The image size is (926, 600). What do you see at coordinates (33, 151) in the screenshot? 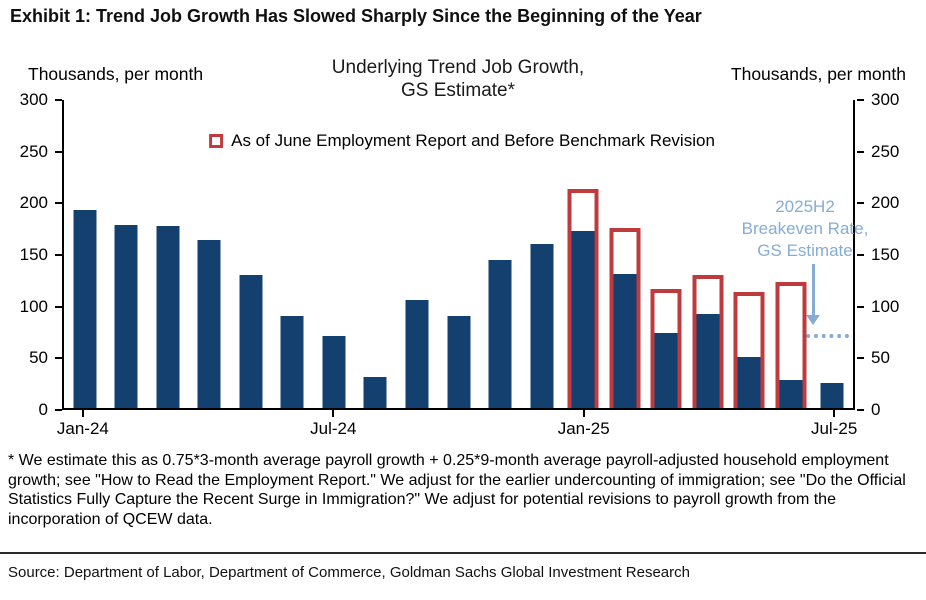
I see `left-ytick-label-250: 250` at bounding box center [33, 151].